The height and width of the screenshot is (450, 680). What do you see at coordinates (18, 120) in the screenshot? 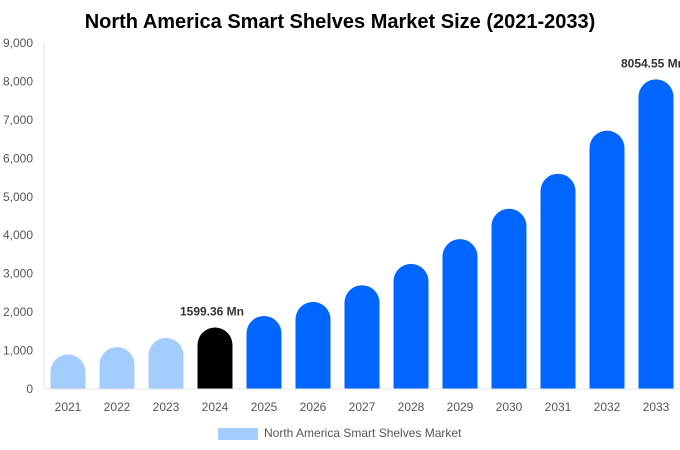
I see `y-tick-label: 7,000` at bounding box center [18, 120].